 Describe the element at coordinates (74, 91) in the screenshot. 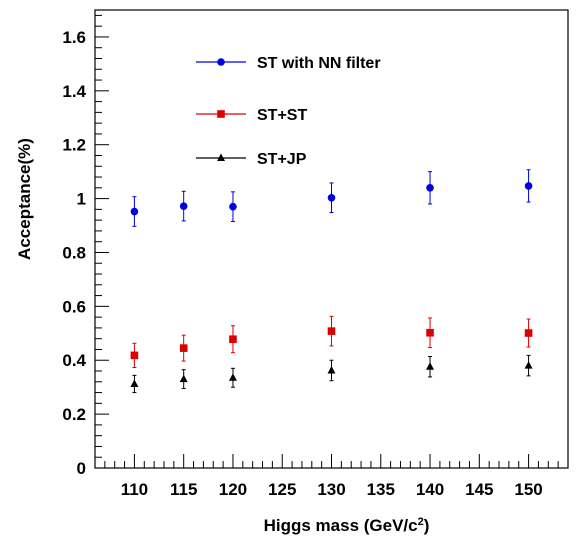

I see `y-tick-label: 1.4` at that location.